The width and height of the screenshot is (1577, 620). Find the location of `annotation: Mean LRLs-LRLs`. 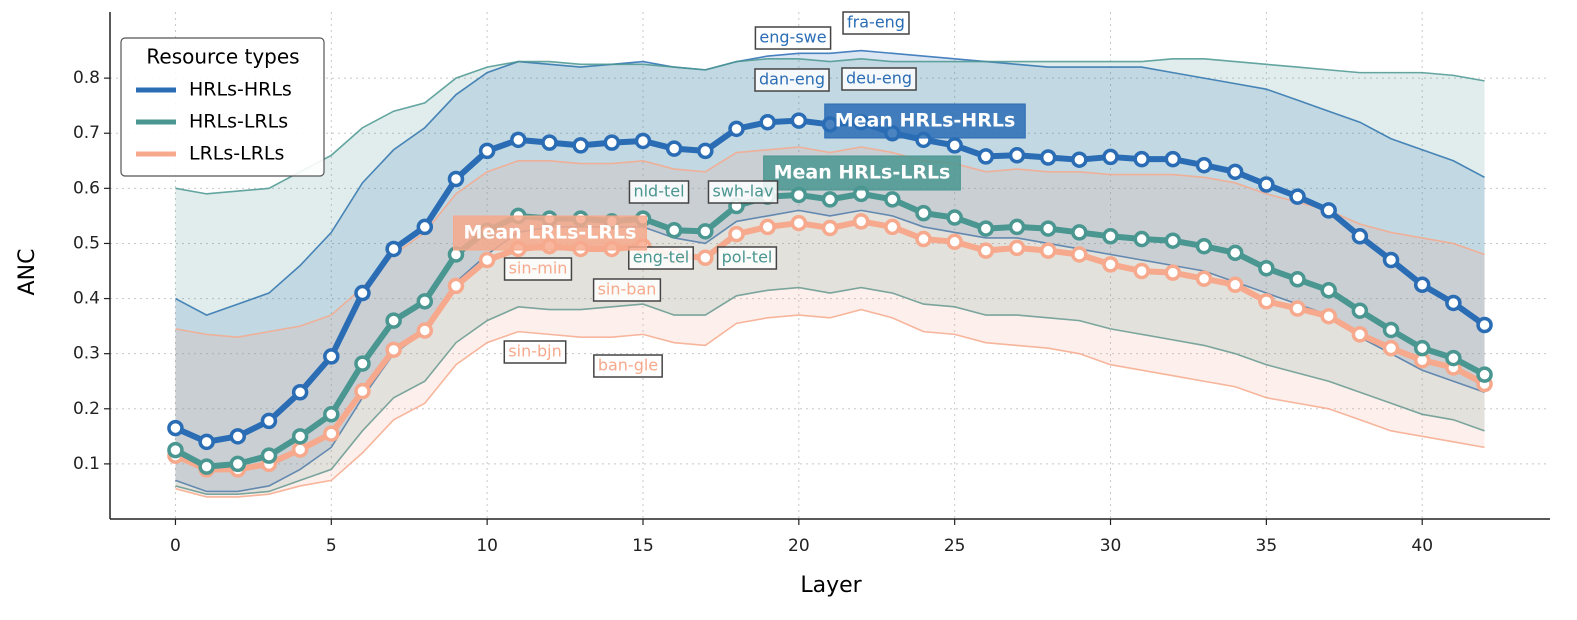

annotation: Mean LRLs-LRLs is located at coordinates (550, 233).